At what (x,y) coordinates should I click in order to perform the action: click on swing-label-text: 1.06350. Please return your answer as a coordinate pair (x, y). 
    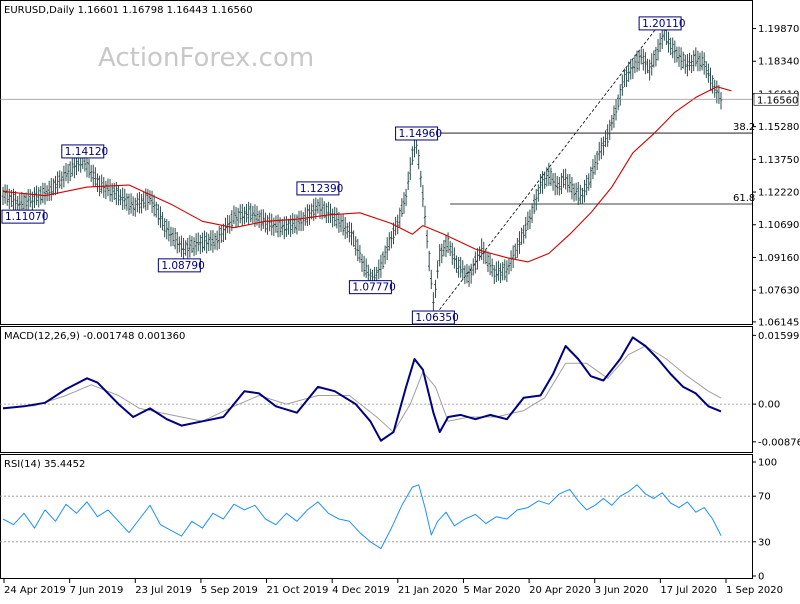
    Looking at the image, I should click on (436, 318).